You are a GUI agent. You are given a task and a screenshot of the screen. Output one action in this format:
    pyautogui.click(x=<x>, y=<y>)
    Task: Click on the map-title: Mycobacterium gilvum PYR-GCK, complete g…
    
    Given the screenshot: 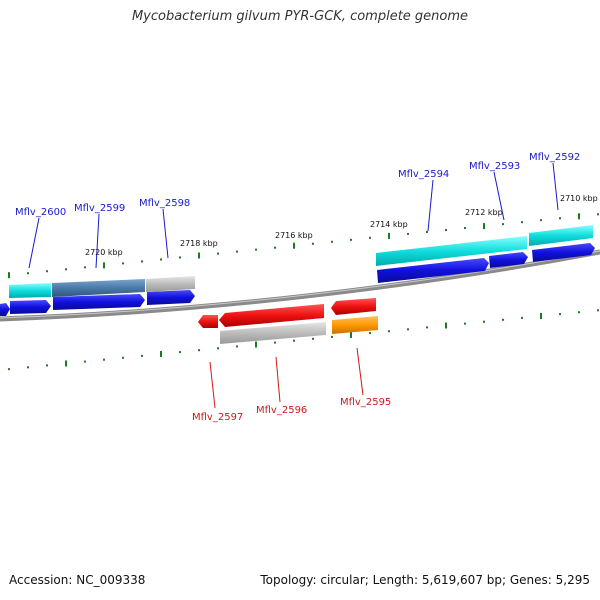 What is the action you would take?
    pyautogui.click(x=300, y=16)
    